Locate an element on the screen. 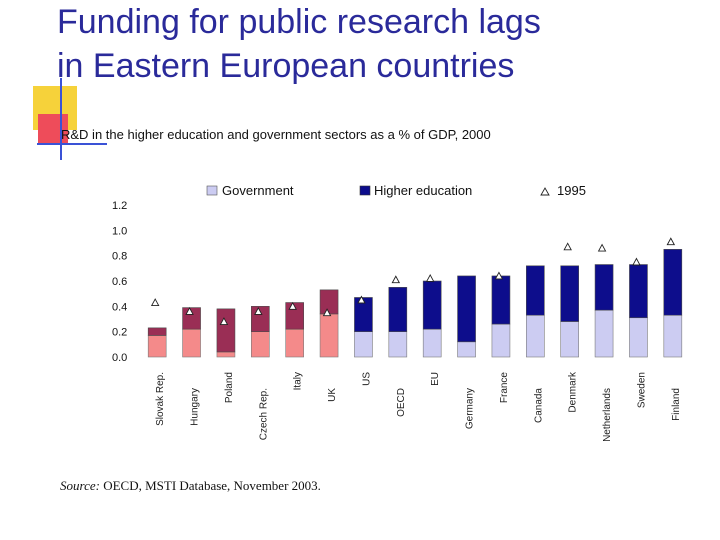 The width and height of the screenshot is (720, 540). category-label-12: Denmark is located at coordinates (573, 392).